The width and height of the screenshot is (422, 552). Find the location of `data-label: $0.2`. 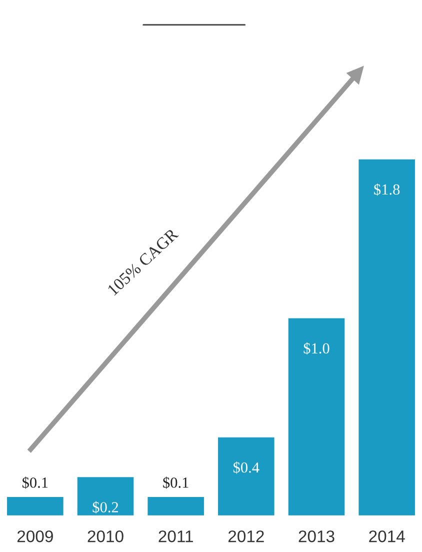

data-label: $0.2 is located at coordinates (105, 507).